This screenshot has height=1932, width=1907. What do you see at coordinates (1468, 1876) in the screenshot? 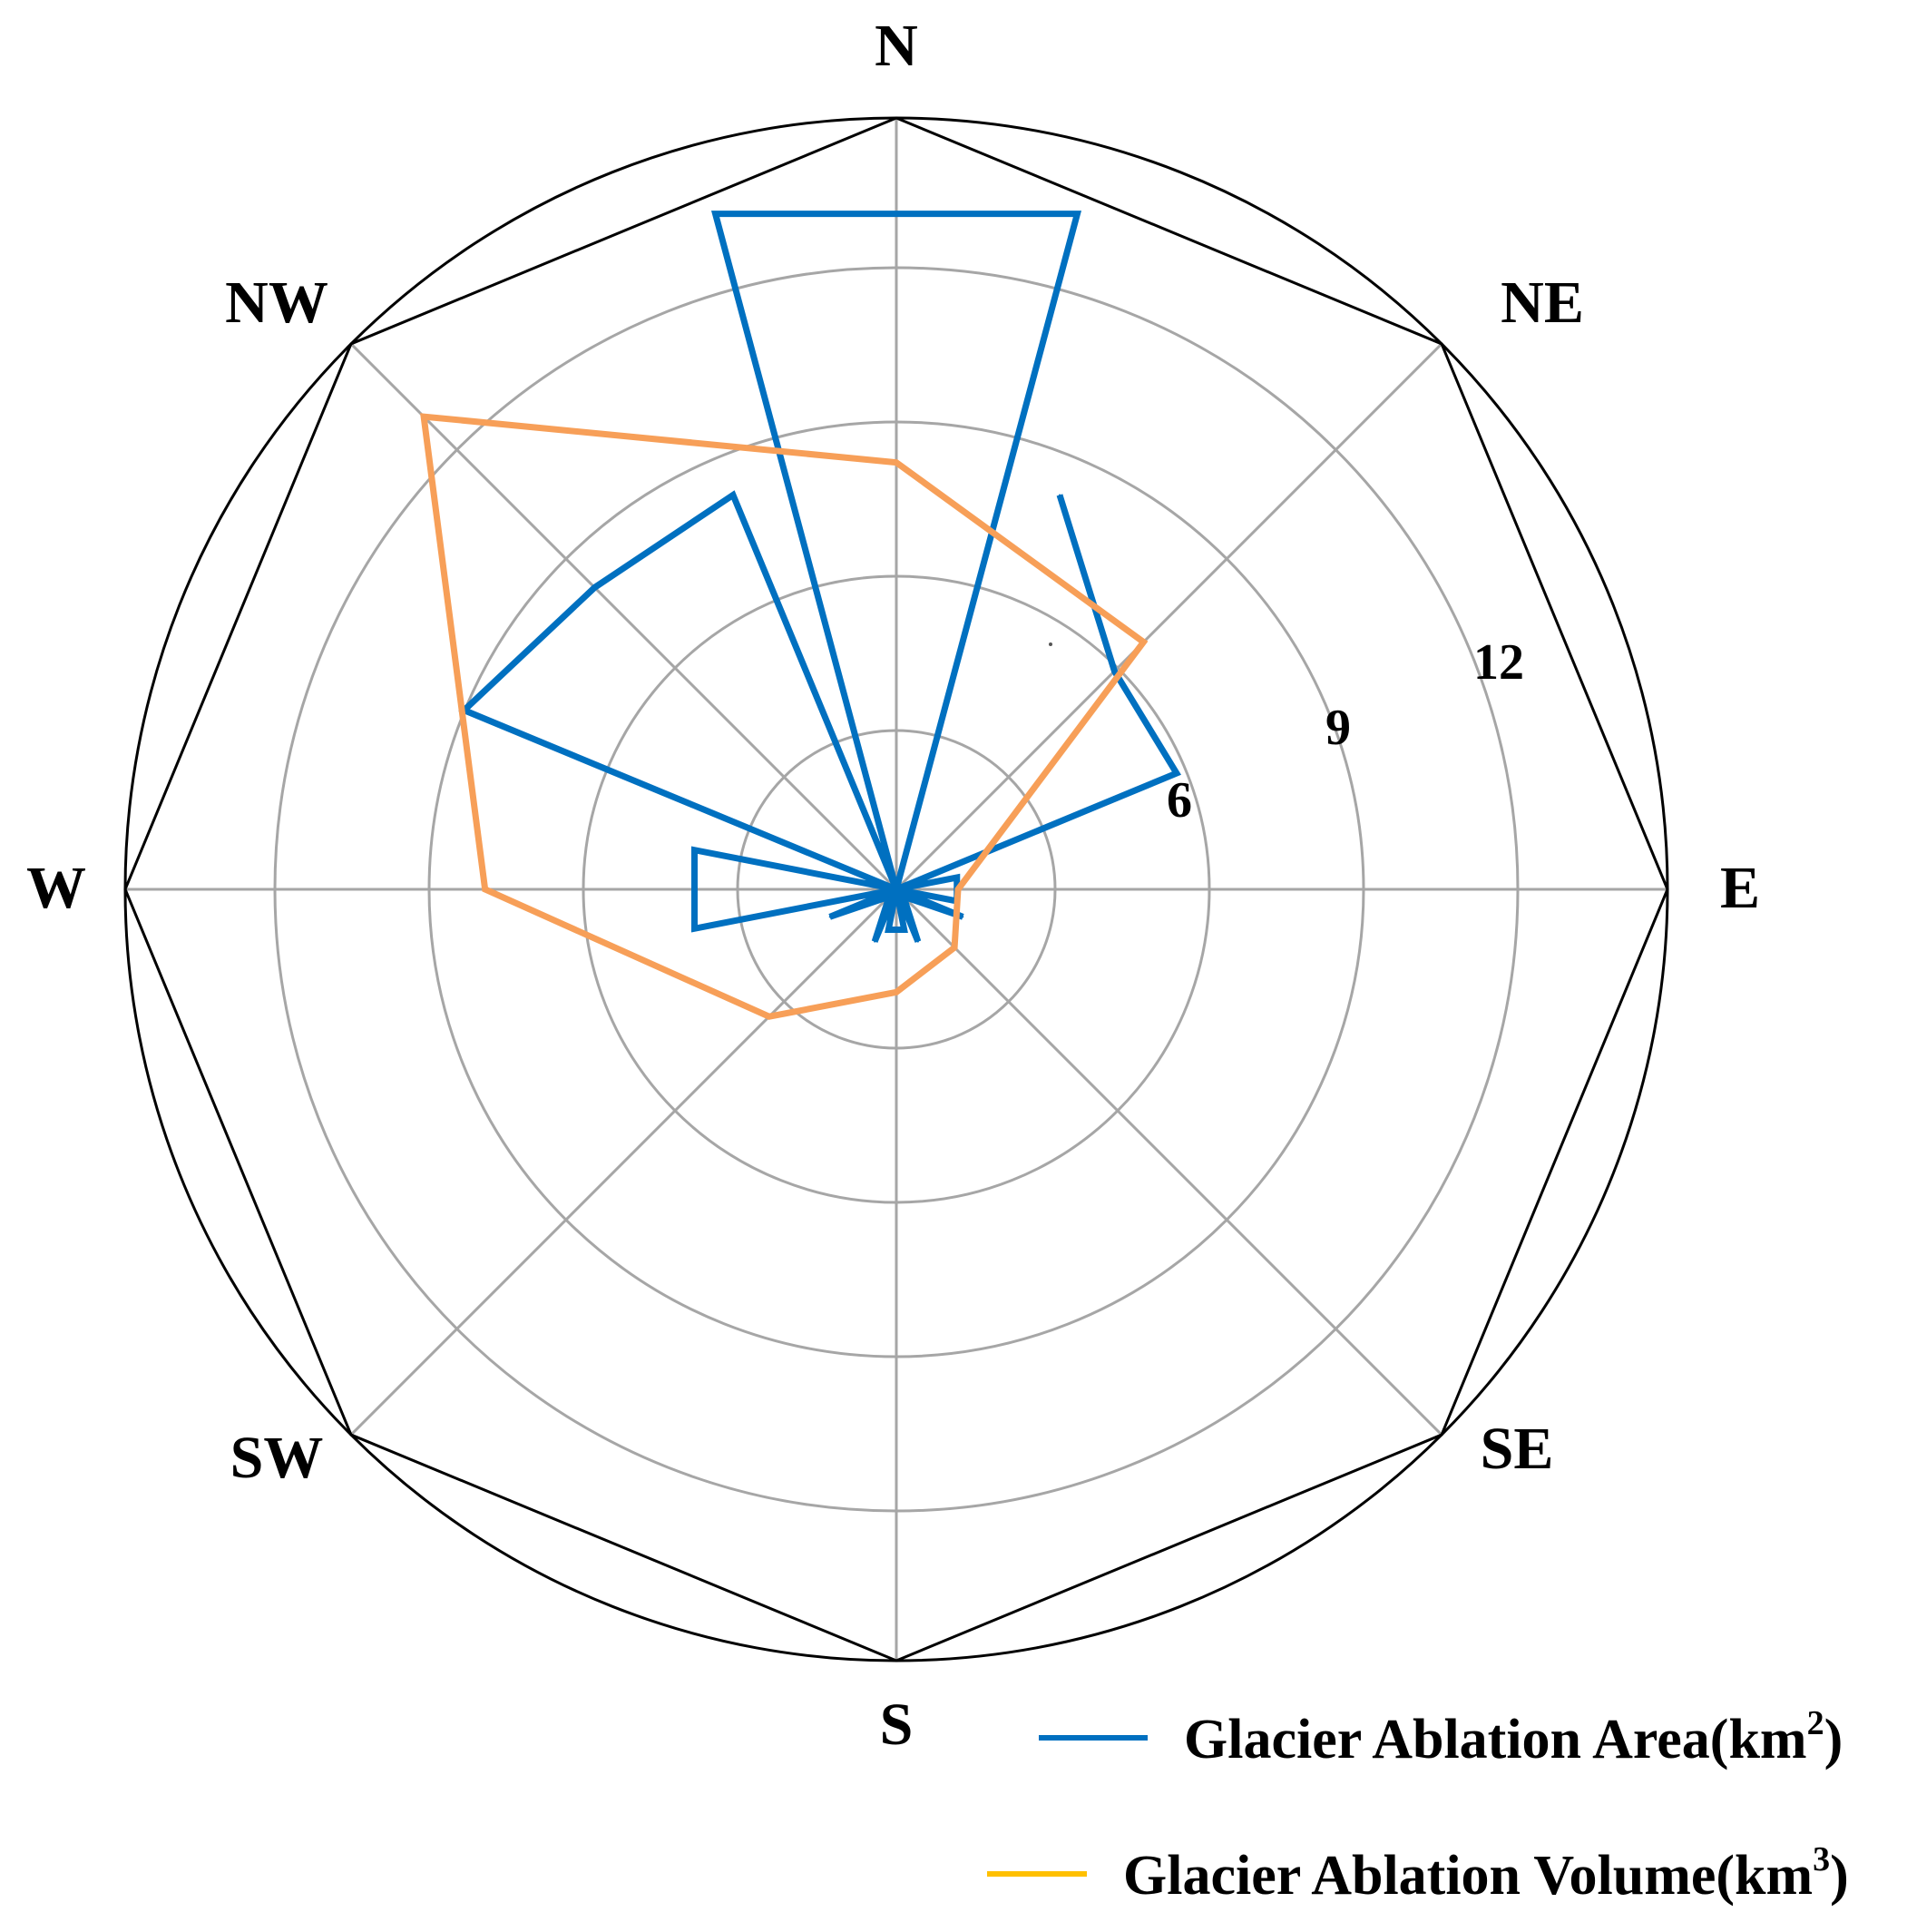
I see `legend-label-main: Glacier Ablation Volume(km` at bounding box center [1468, 1876].